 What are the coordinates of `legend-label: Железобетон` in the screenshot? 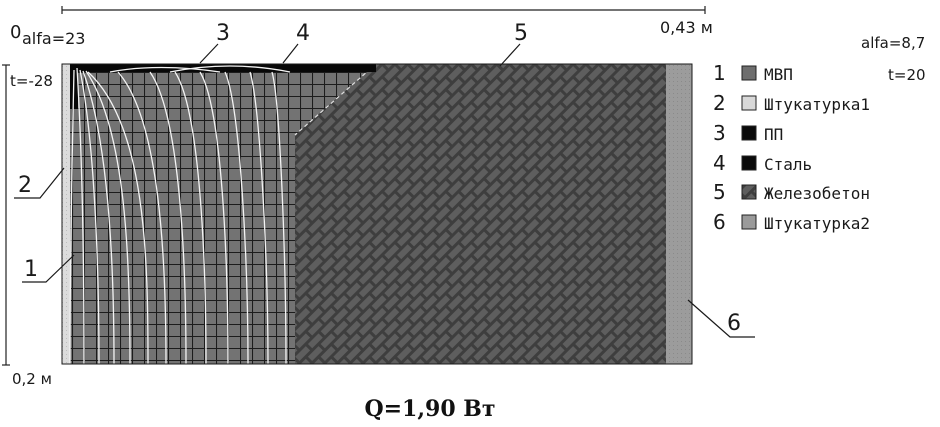 It's located at (817, 193).